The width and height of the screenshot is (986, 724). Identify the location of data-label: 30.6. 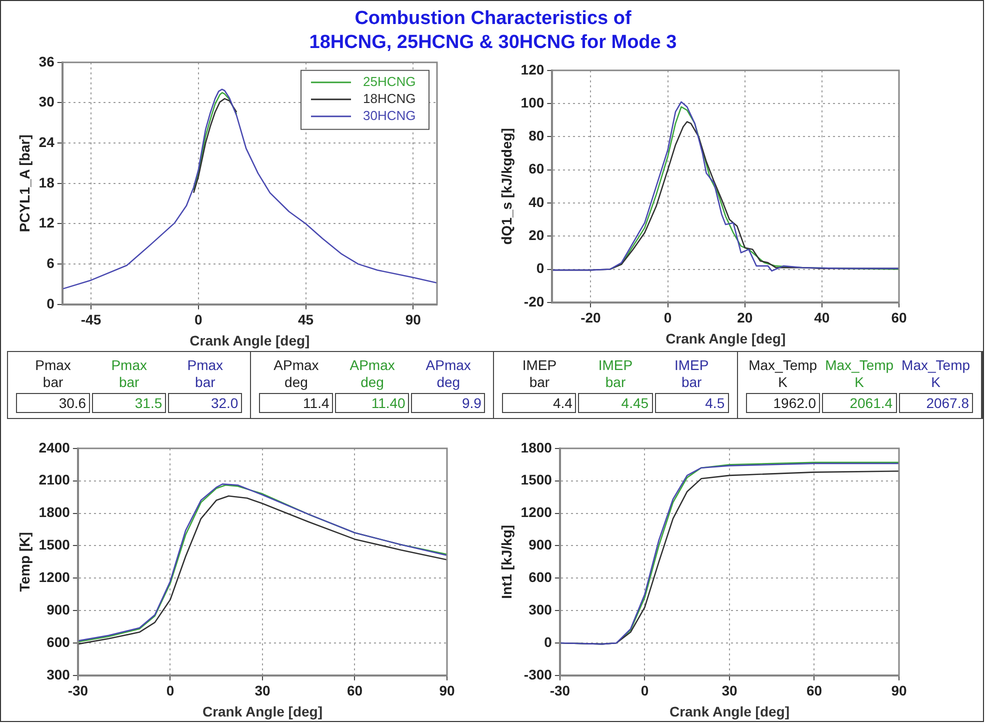
(53, 403).